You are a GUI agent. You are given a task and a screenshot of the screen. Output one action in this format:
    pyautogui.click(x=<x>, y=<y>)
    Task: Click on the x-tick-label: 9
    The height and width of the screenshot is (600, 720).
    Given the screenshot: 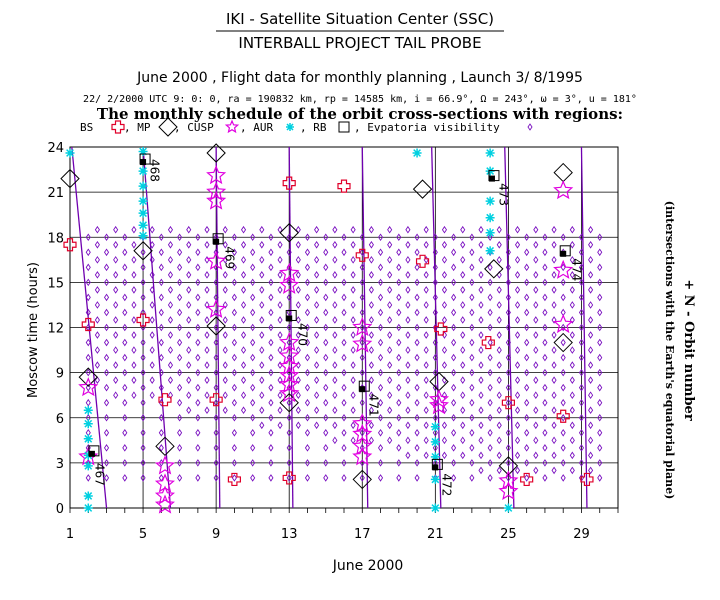 What is the action you would take?
    pyautogui.click(x=216, y=534)
    